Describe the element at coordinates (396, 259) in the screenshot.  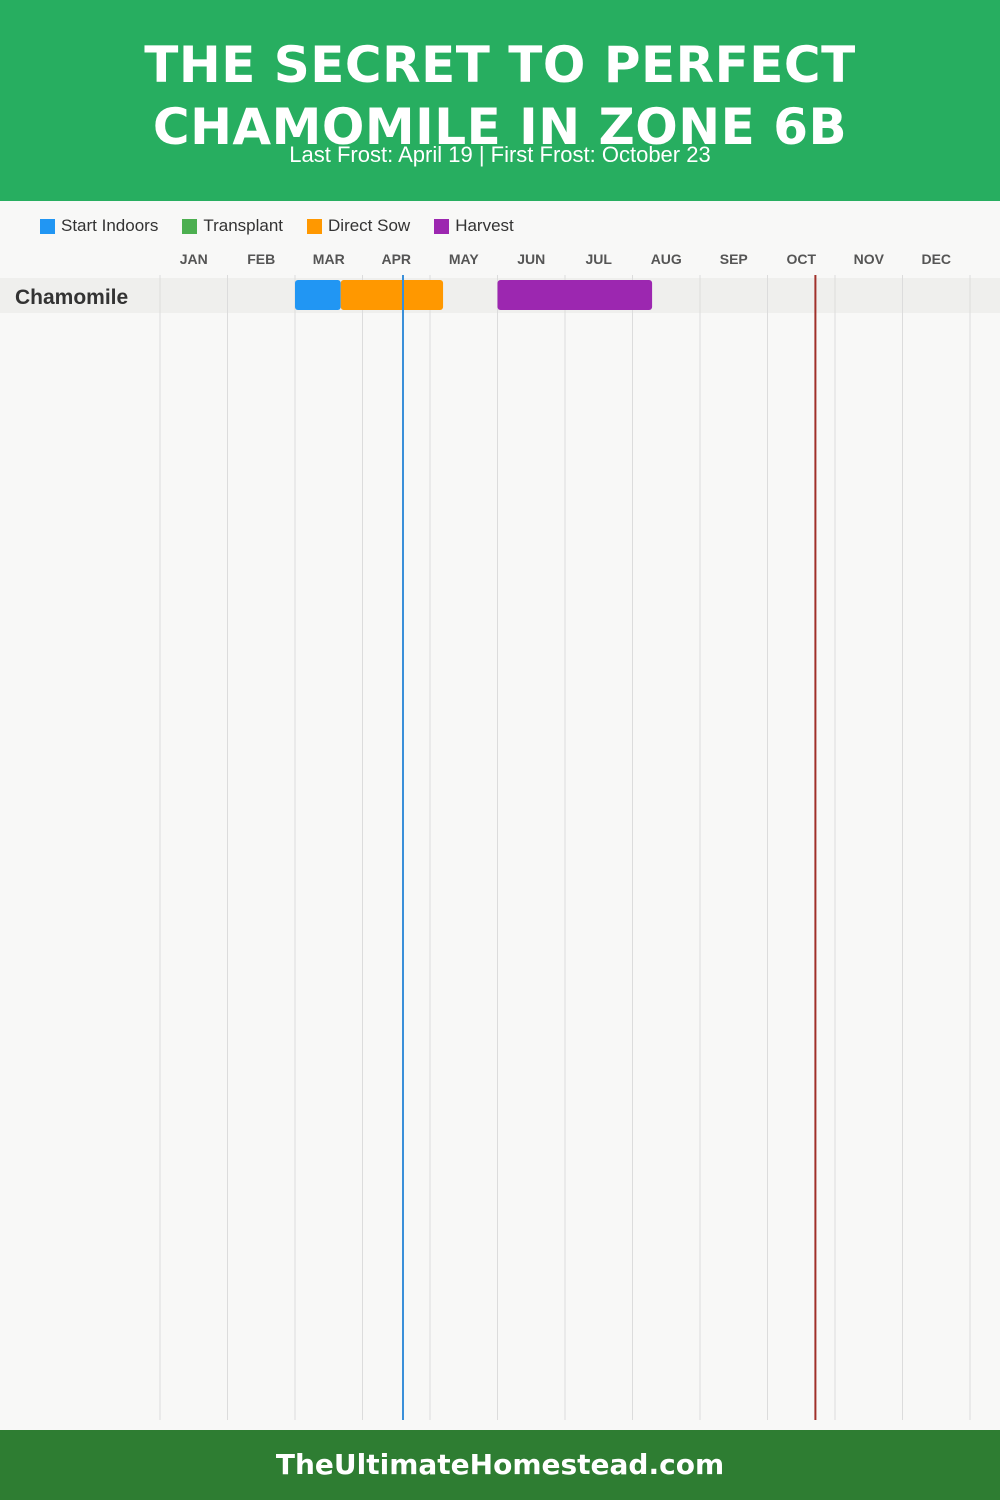
I see `month-label: APR` at that location.